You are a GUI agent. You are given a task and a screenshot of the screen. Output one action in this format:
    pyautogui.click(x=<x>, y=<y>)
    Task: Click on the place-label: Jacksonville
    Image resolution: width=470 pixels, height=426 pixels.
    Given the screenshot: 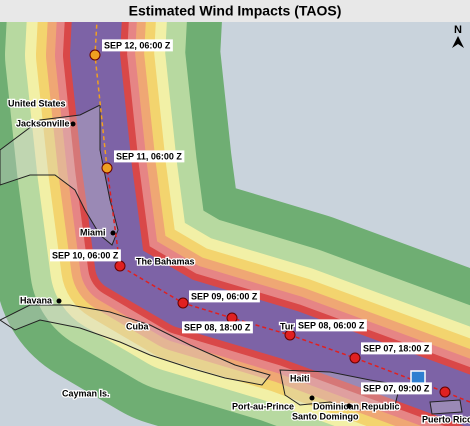 What is the action you would take?
    pyautogui.click(x=43, y=123)
    